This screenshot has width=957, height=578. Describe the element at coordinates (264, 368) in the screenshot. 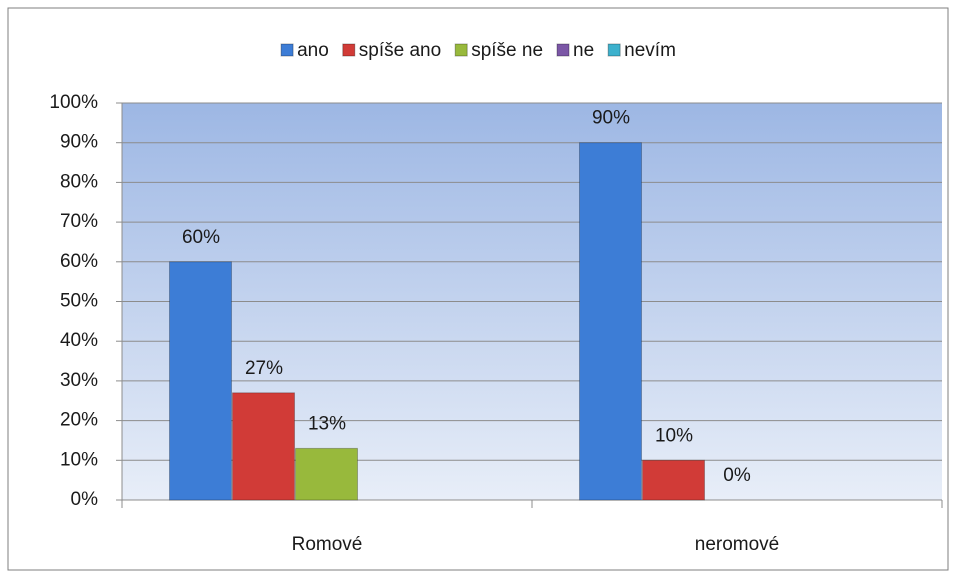

I see `data-label: 27%` at that location.